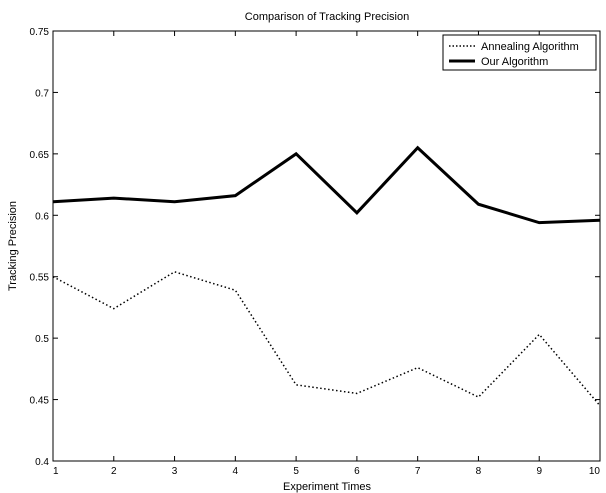 Image resolution: width=606 pixels, height=493 pixels. Describe the element at coordinates (42, 462) in the screenshot. I see `y-tick-label: 0.4` at that location.